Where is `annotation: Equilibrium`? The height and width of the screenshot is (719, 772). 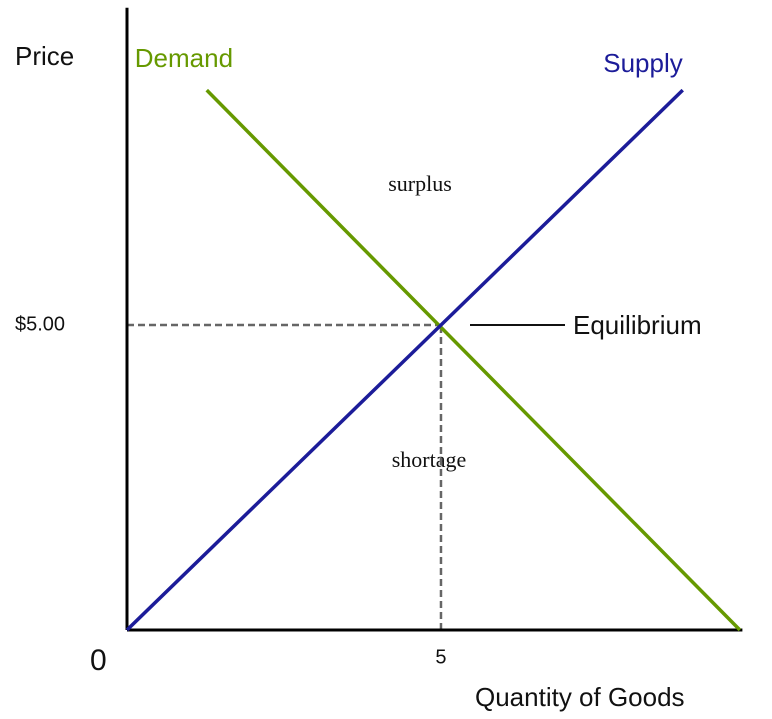 annotation: Equilibrium is located at coordinates (637, 325).